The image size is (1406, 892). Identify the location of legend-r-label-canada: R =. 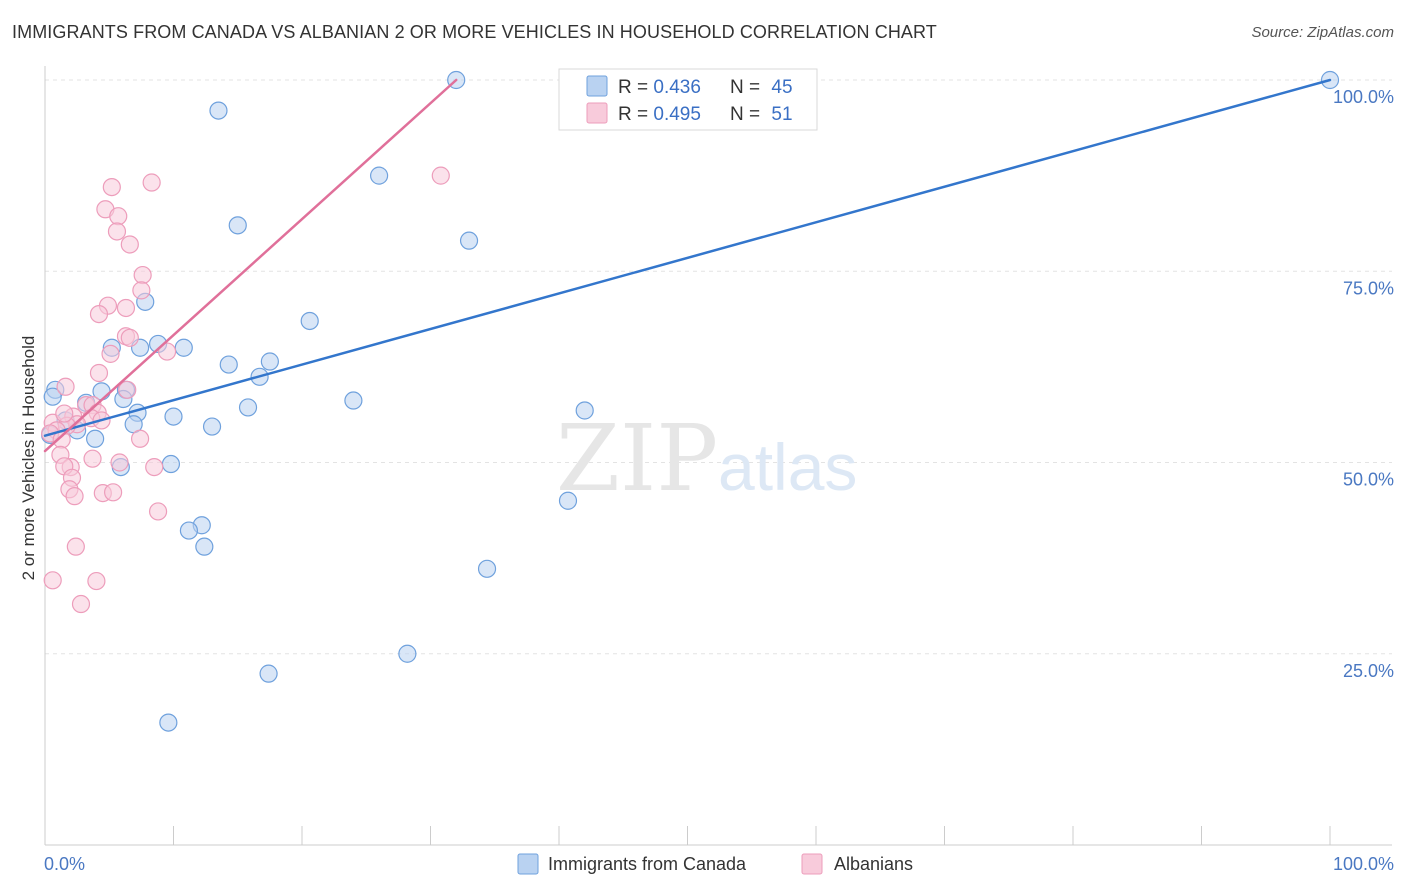
(635, 87).